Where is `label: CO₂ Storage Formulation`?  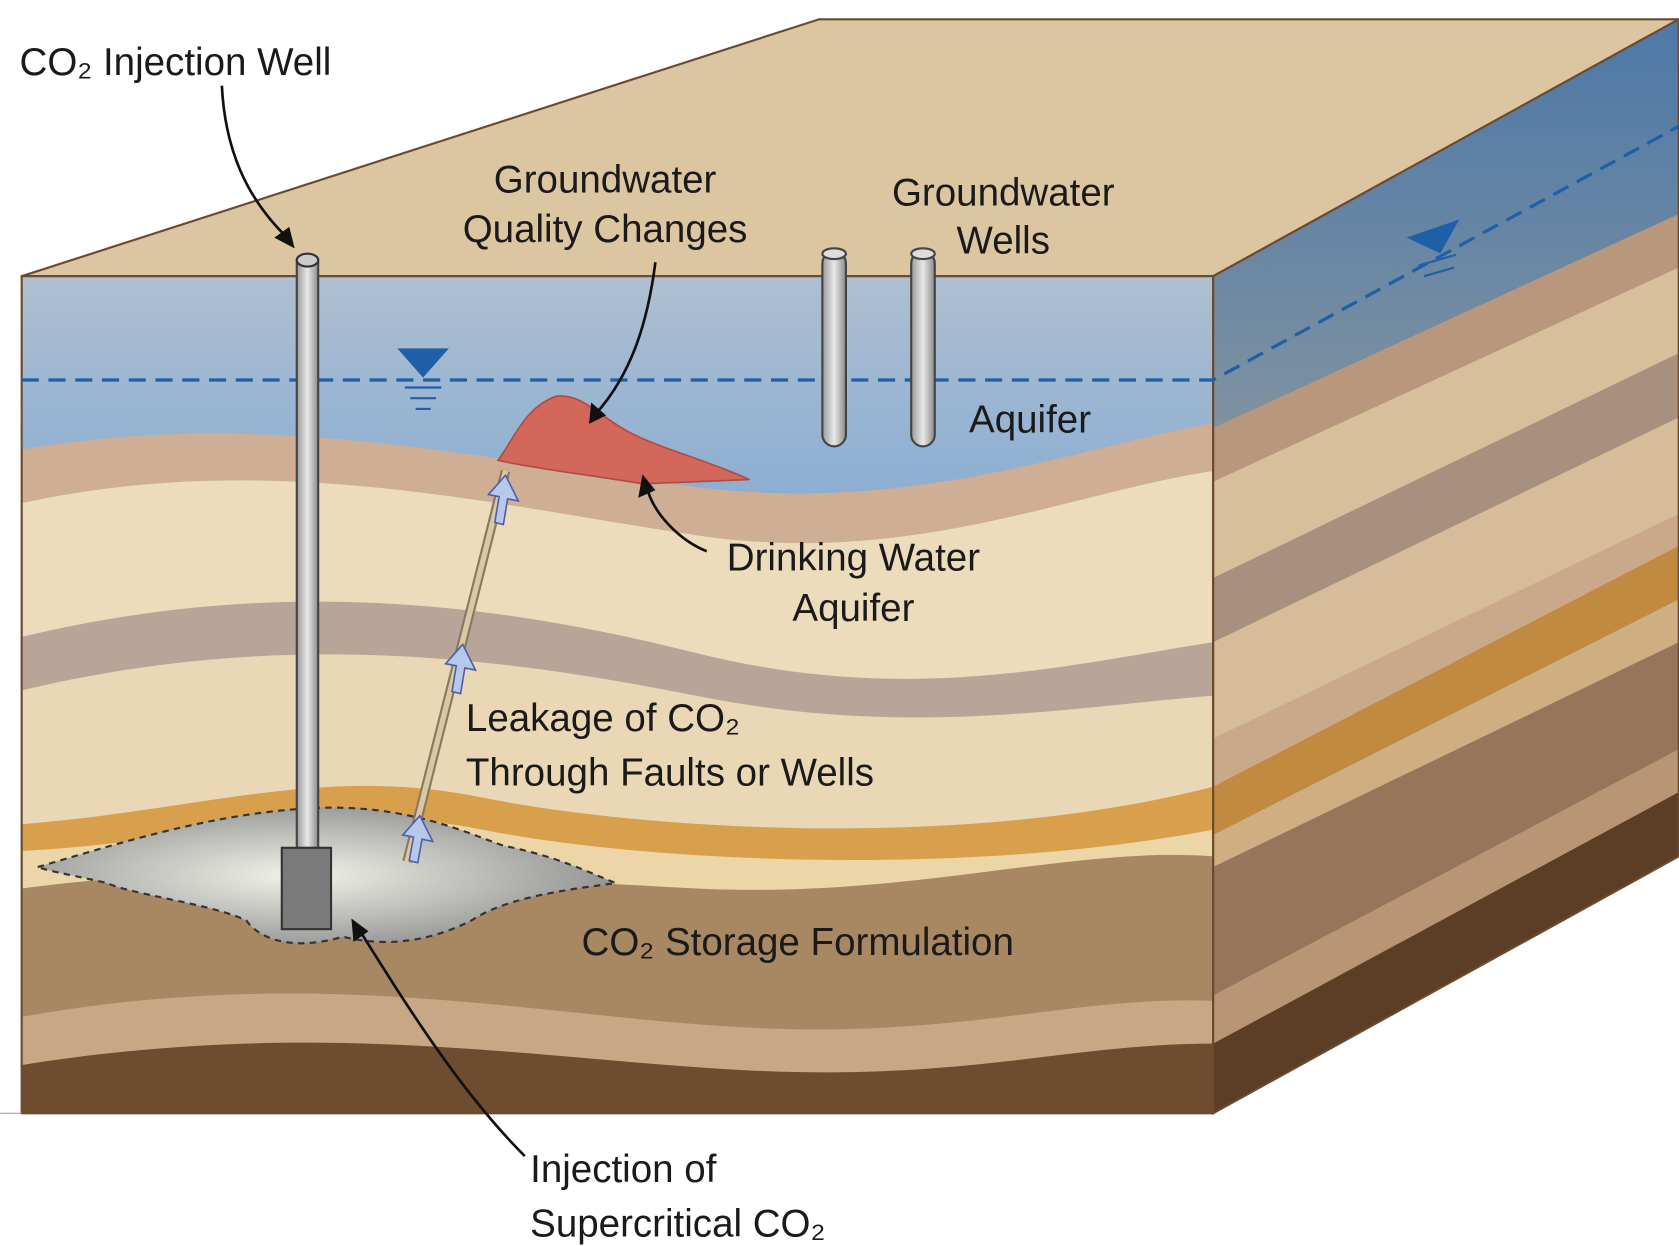
label: CO₂ Storage Formulation is located at coordinates (798, 942).